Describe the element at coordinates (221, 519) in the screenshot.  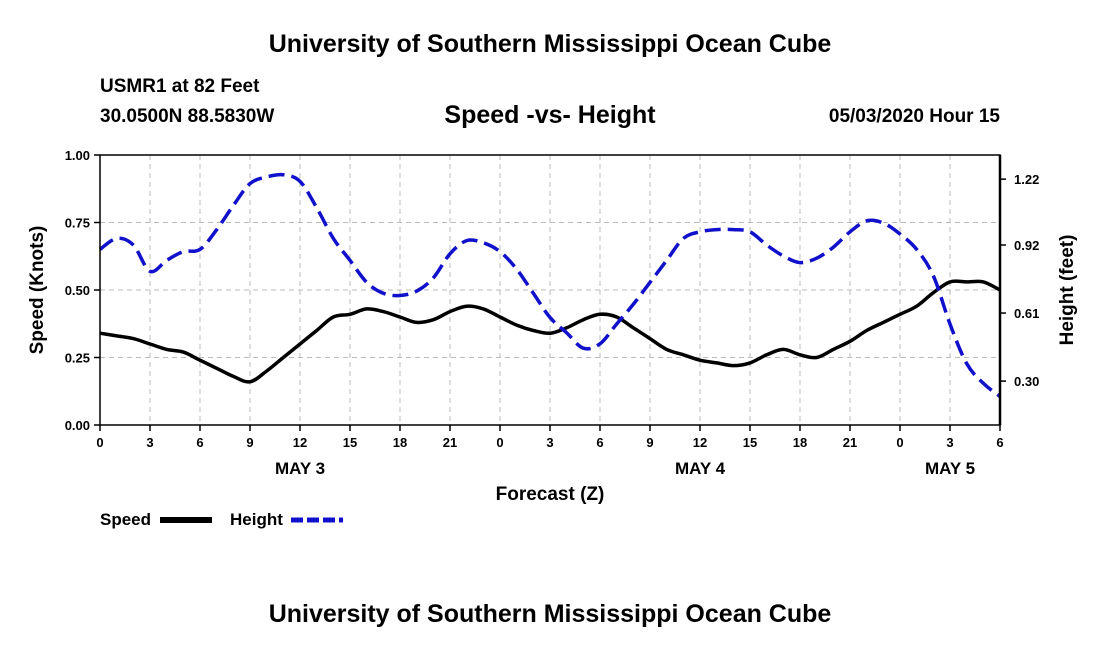
I see `legend: Speed Height` at that location.